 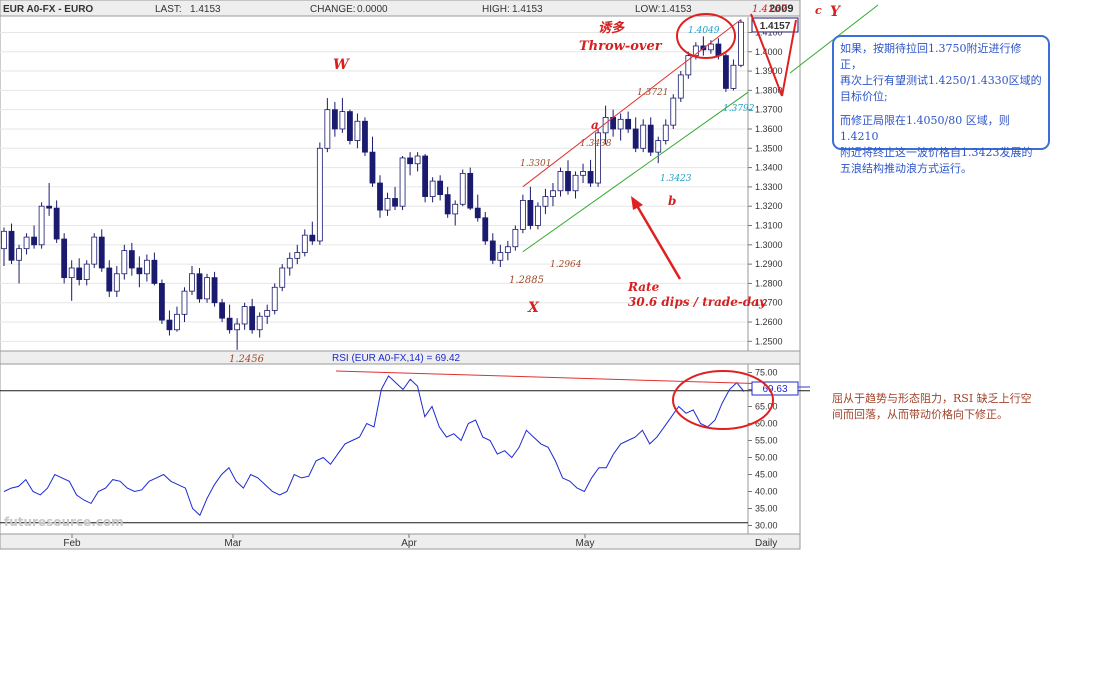 What do you see at coordinates (658, 241) in the screenshot?
I see `rate-arrow` at bounding box center [658, 241].